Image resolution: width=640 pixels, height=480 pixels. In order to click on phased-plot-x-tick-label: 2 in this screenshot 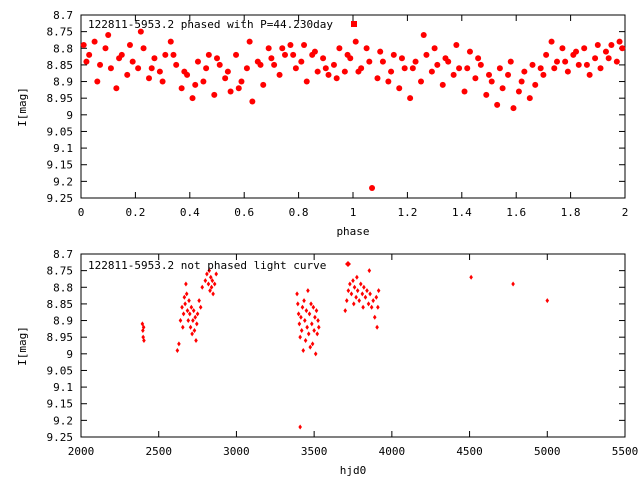, I will do `click(625, 212)`.